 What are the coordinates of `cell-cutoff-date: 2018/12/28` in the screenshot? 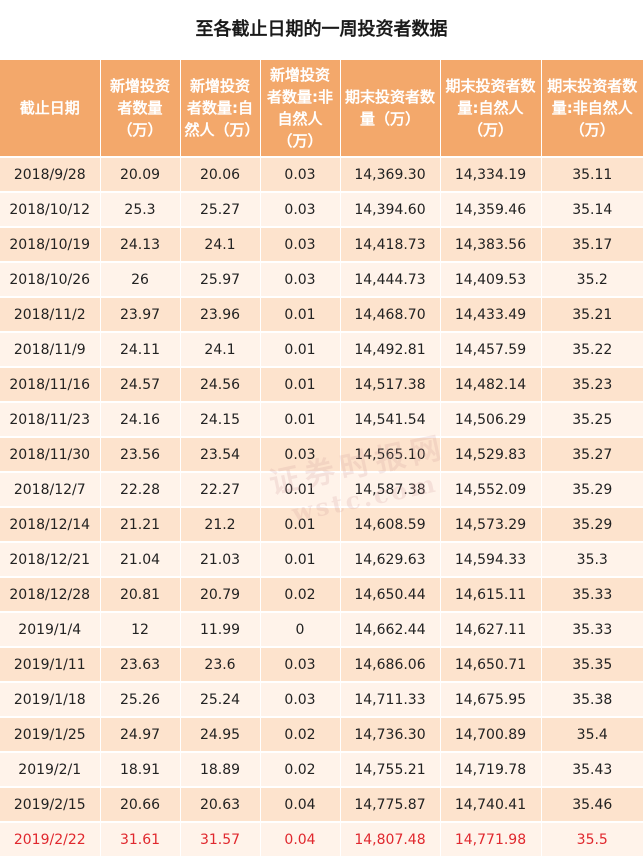 It's located at (50, 595).